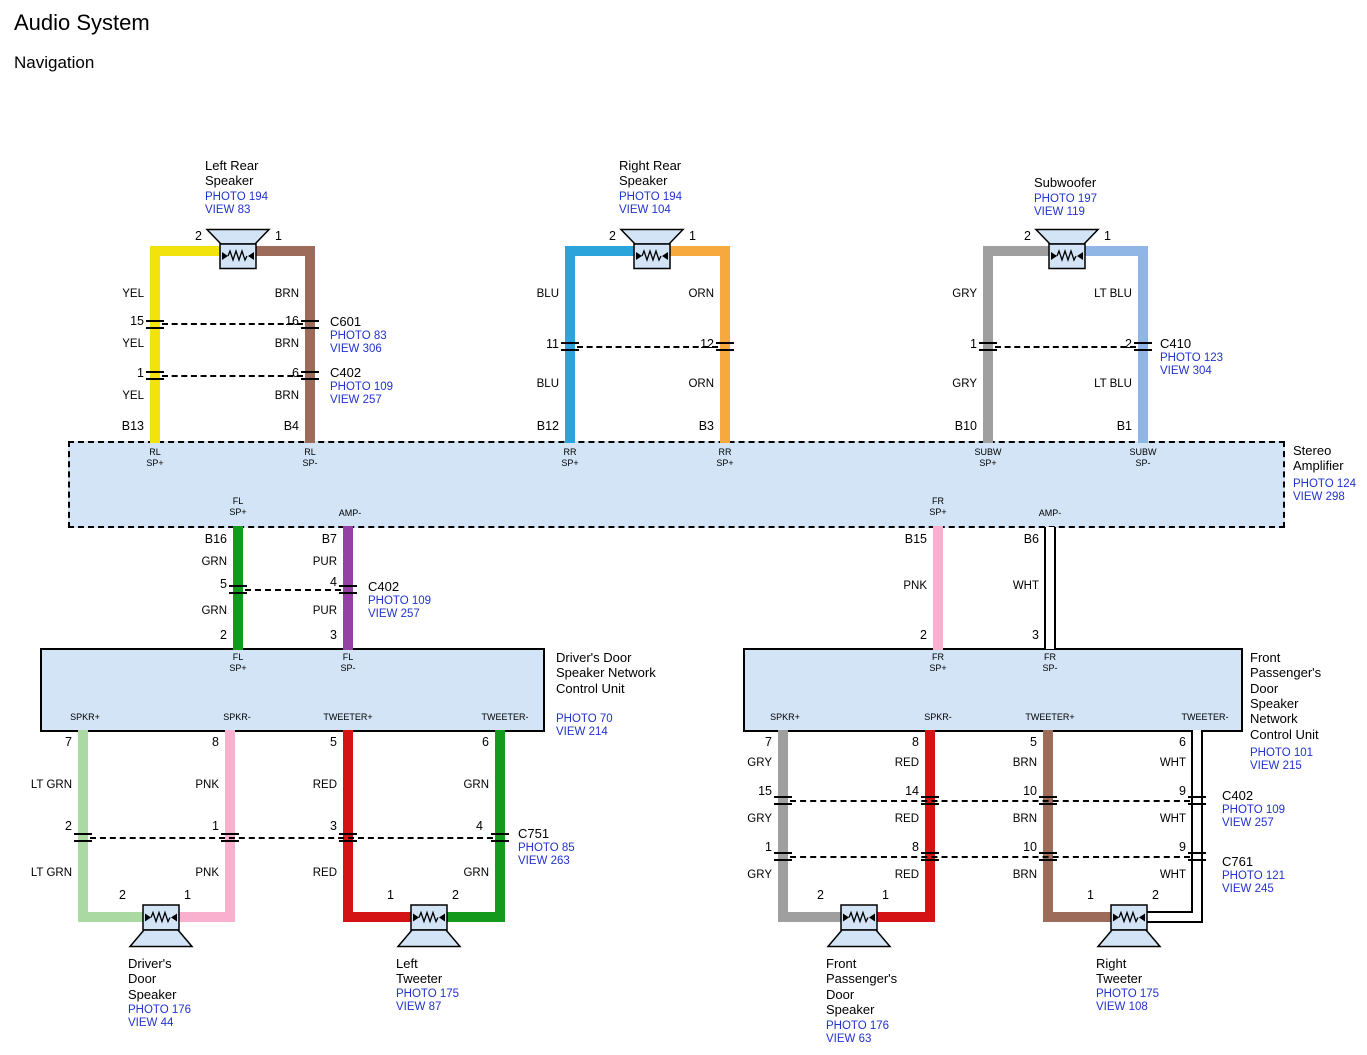  I want to click on terminal-label: B16, so click(215, 539).